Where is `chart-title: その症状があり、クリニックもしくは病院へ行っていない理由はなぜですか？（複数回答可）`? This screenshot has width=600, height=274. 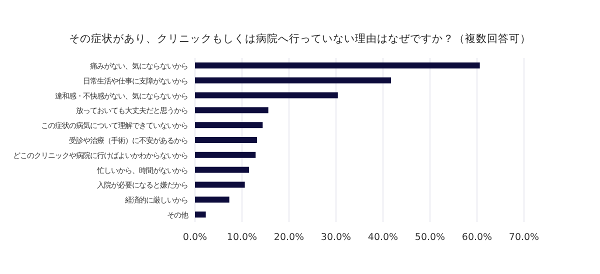
chart-title: その症状があり、クリニックもしくは病院へ行っていない理由はなぜですか？（複数回答可） is located at coordinates (300, 38).